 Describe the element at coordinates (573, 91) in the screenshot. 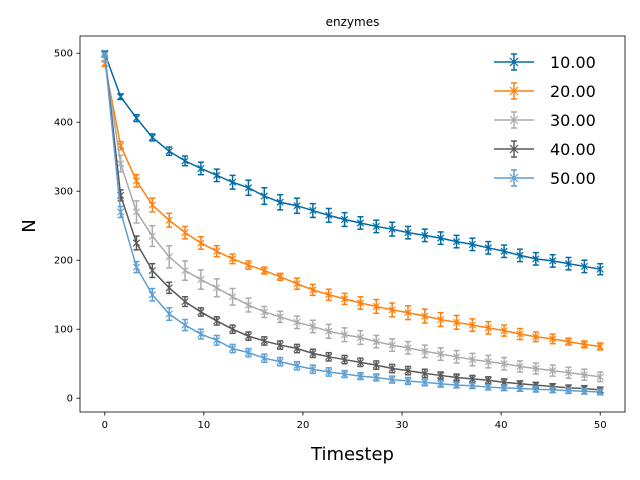

I see `legend-label: 20.00` at that location.